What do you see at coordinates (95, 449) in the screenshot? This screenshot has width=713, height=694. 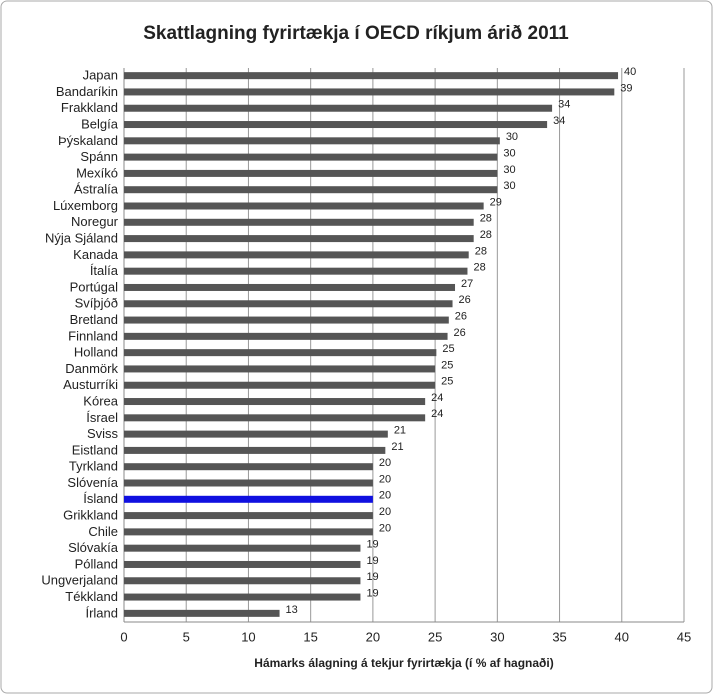 I see `y-tick-label: Eistland` at bounding box center [95, 449].